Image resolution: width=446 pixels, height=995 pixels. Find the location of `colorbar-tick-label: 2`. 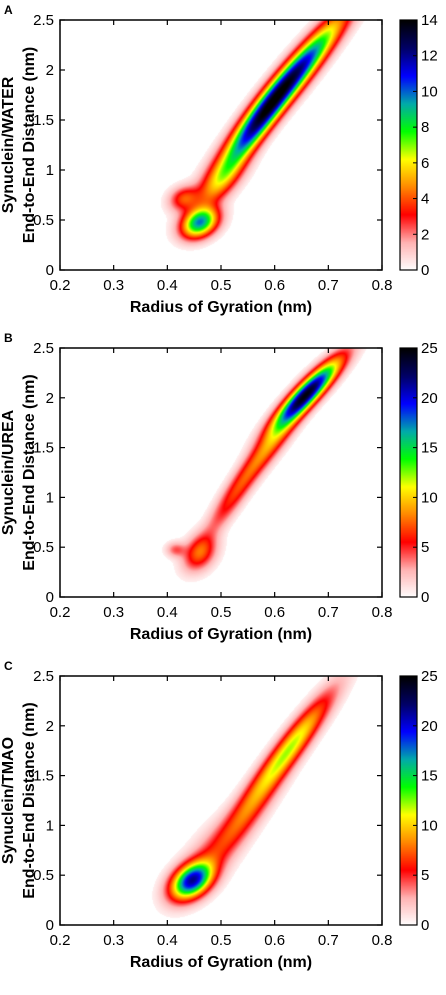

colorbar-tick-label: 2 is located at coordinates (425, 234).